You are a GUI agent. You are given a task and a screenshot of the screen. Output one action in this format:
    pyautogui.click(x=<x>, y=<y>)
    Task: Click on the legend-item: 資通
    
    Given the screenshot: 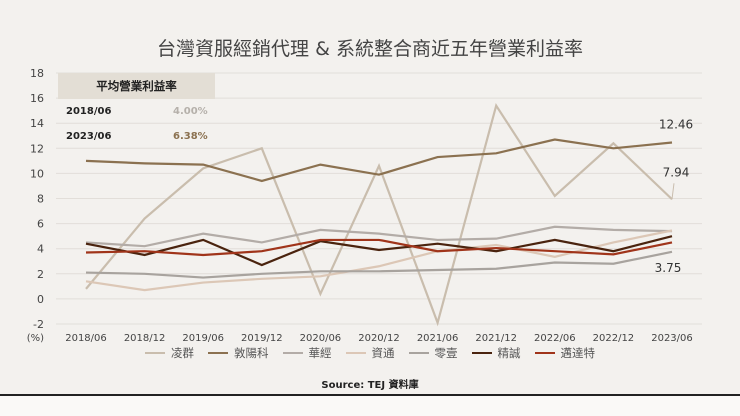 What is the action you would take?
    pyautogui.click(x=370, y=353)
    